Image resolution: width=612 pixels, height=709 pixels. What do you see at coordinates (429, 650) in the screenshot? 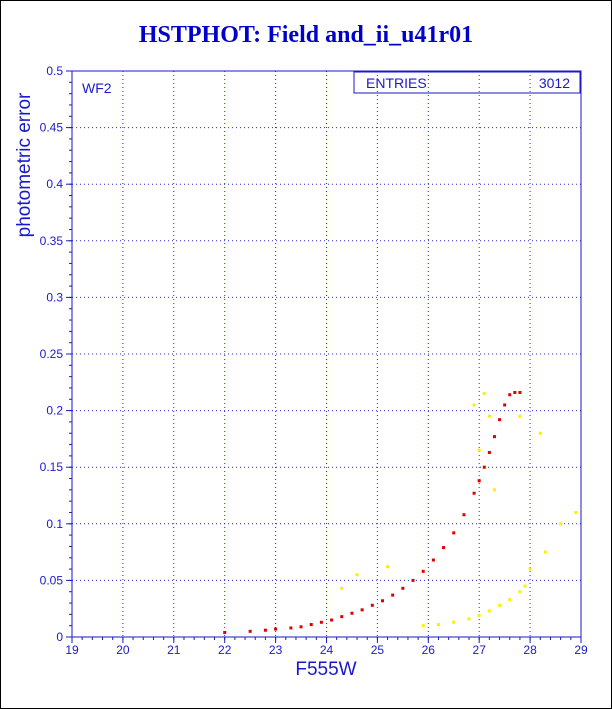
I see `x-tick-label: 26` at bounding box center [429, 650].